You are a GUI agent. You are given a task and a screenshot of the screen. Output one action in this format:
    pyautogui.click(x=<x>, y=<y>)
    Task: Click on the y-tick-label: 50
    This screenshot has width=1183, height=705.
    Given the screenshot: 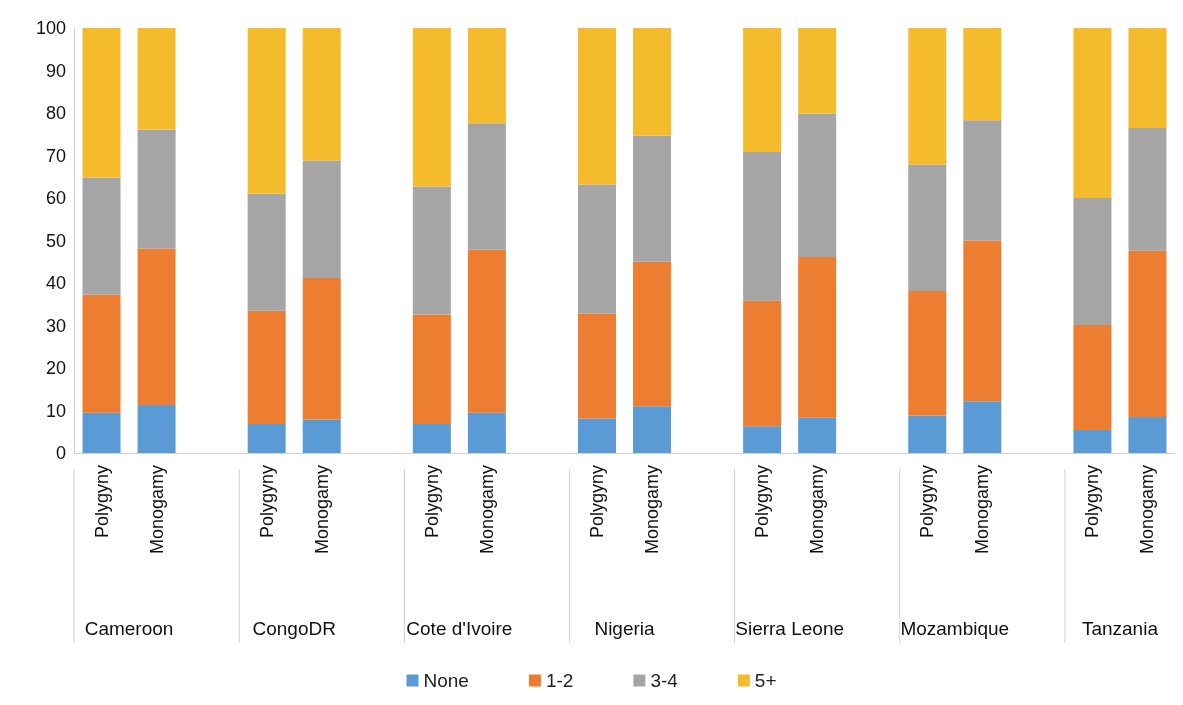 What is the action you would take?
    pyautogui.click(x=55, y=240)
    